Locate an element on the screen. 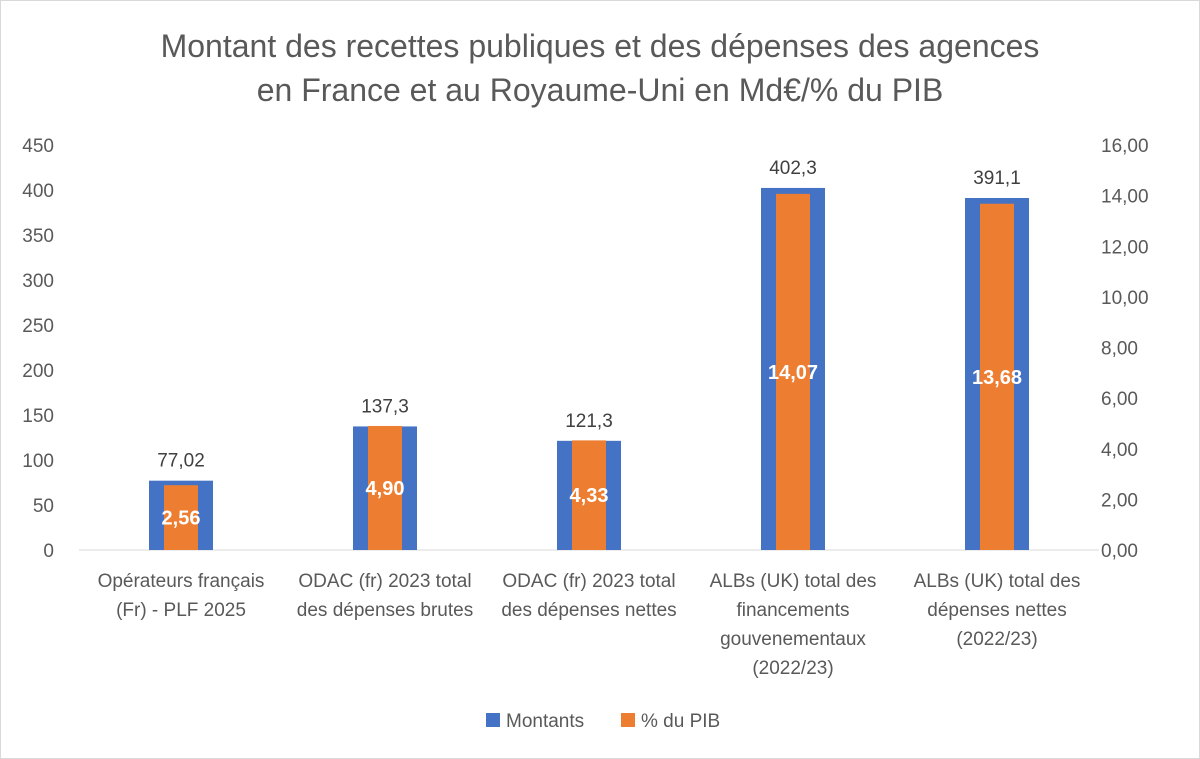  category-label: des dépenses nettes is located at coordinates (588, 610).